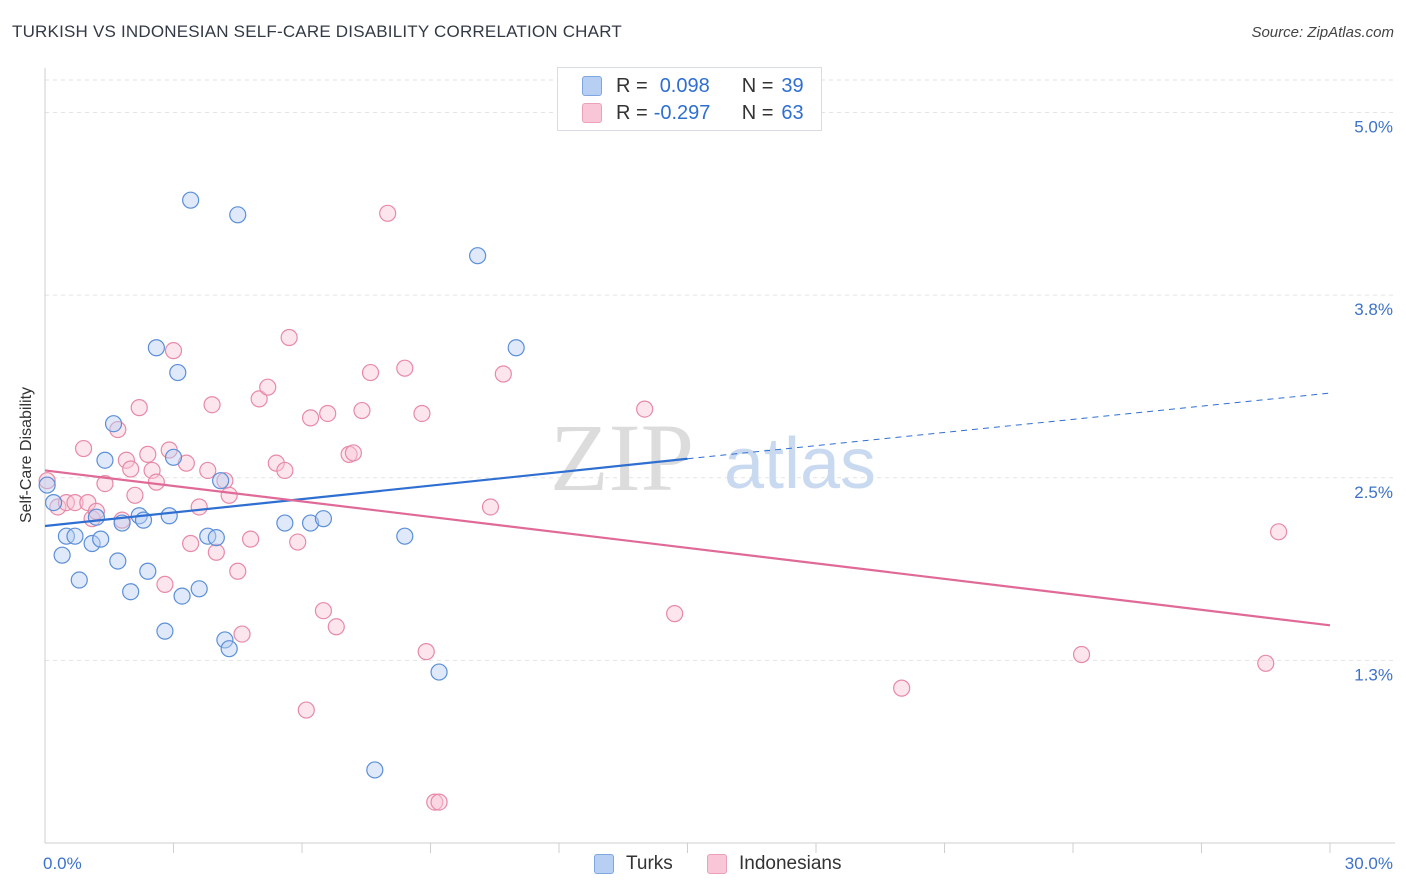 The width and height of the screenshot is (1406, 892). Describe the element at coordinates (693, 86) in the screenshot. I see `legend-row-turks: R = 0.098 N = 39` at that location.